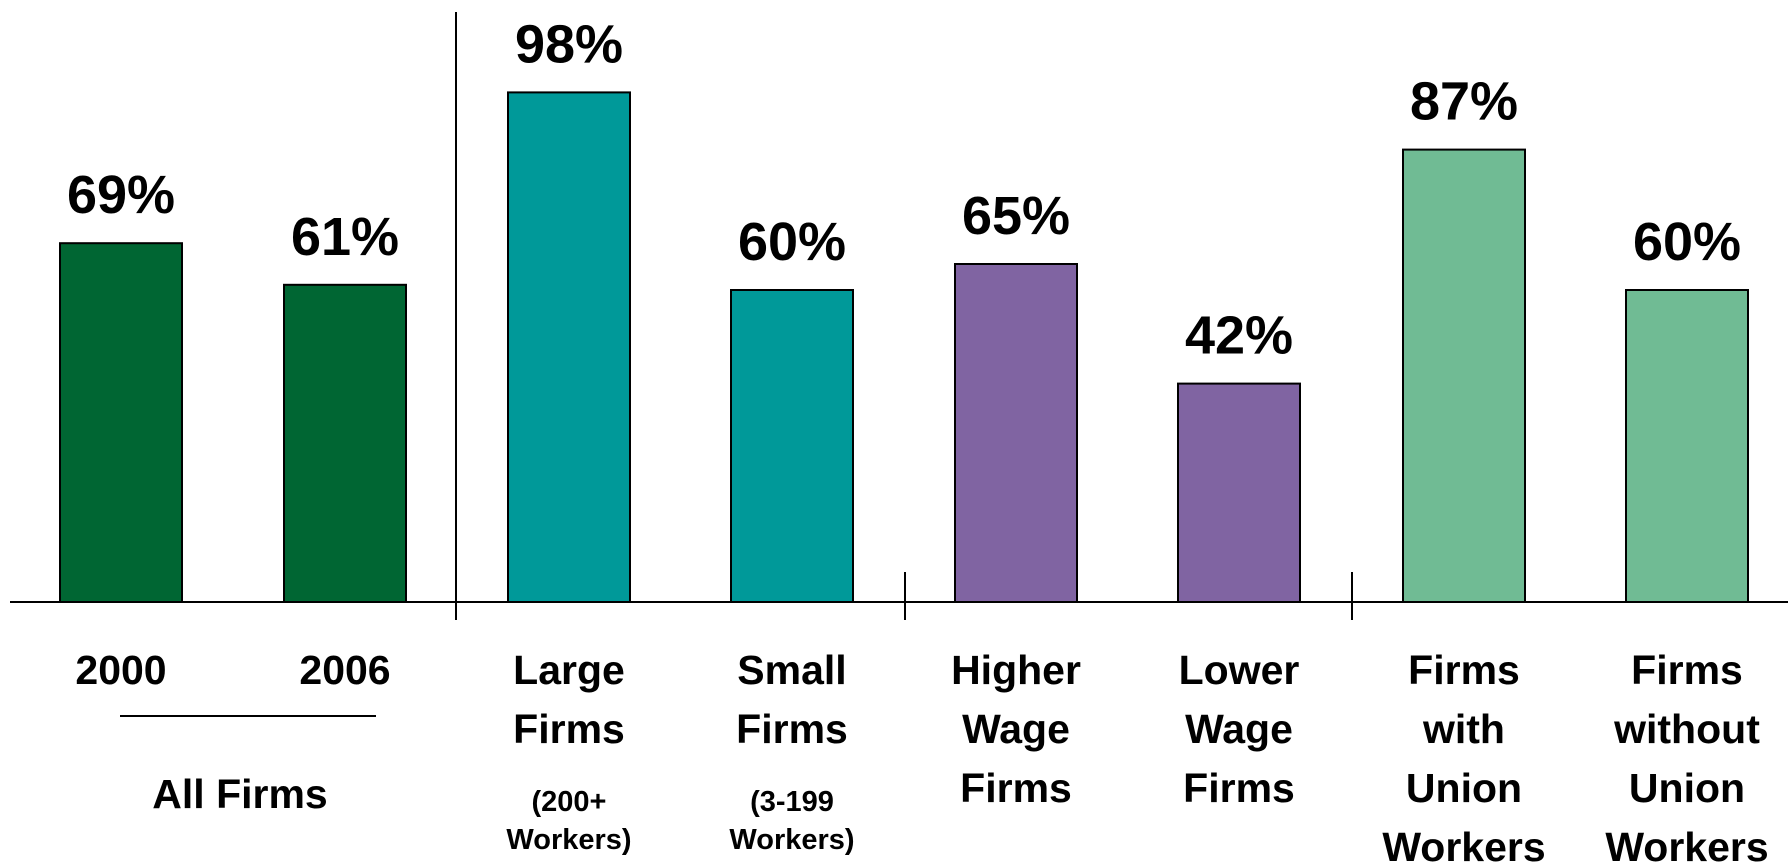 The image size is (1788, 866). Describe the element at coordinates (1016, 670) in the screenshot. I see `category-label-4-line-0: Higher` at that location.